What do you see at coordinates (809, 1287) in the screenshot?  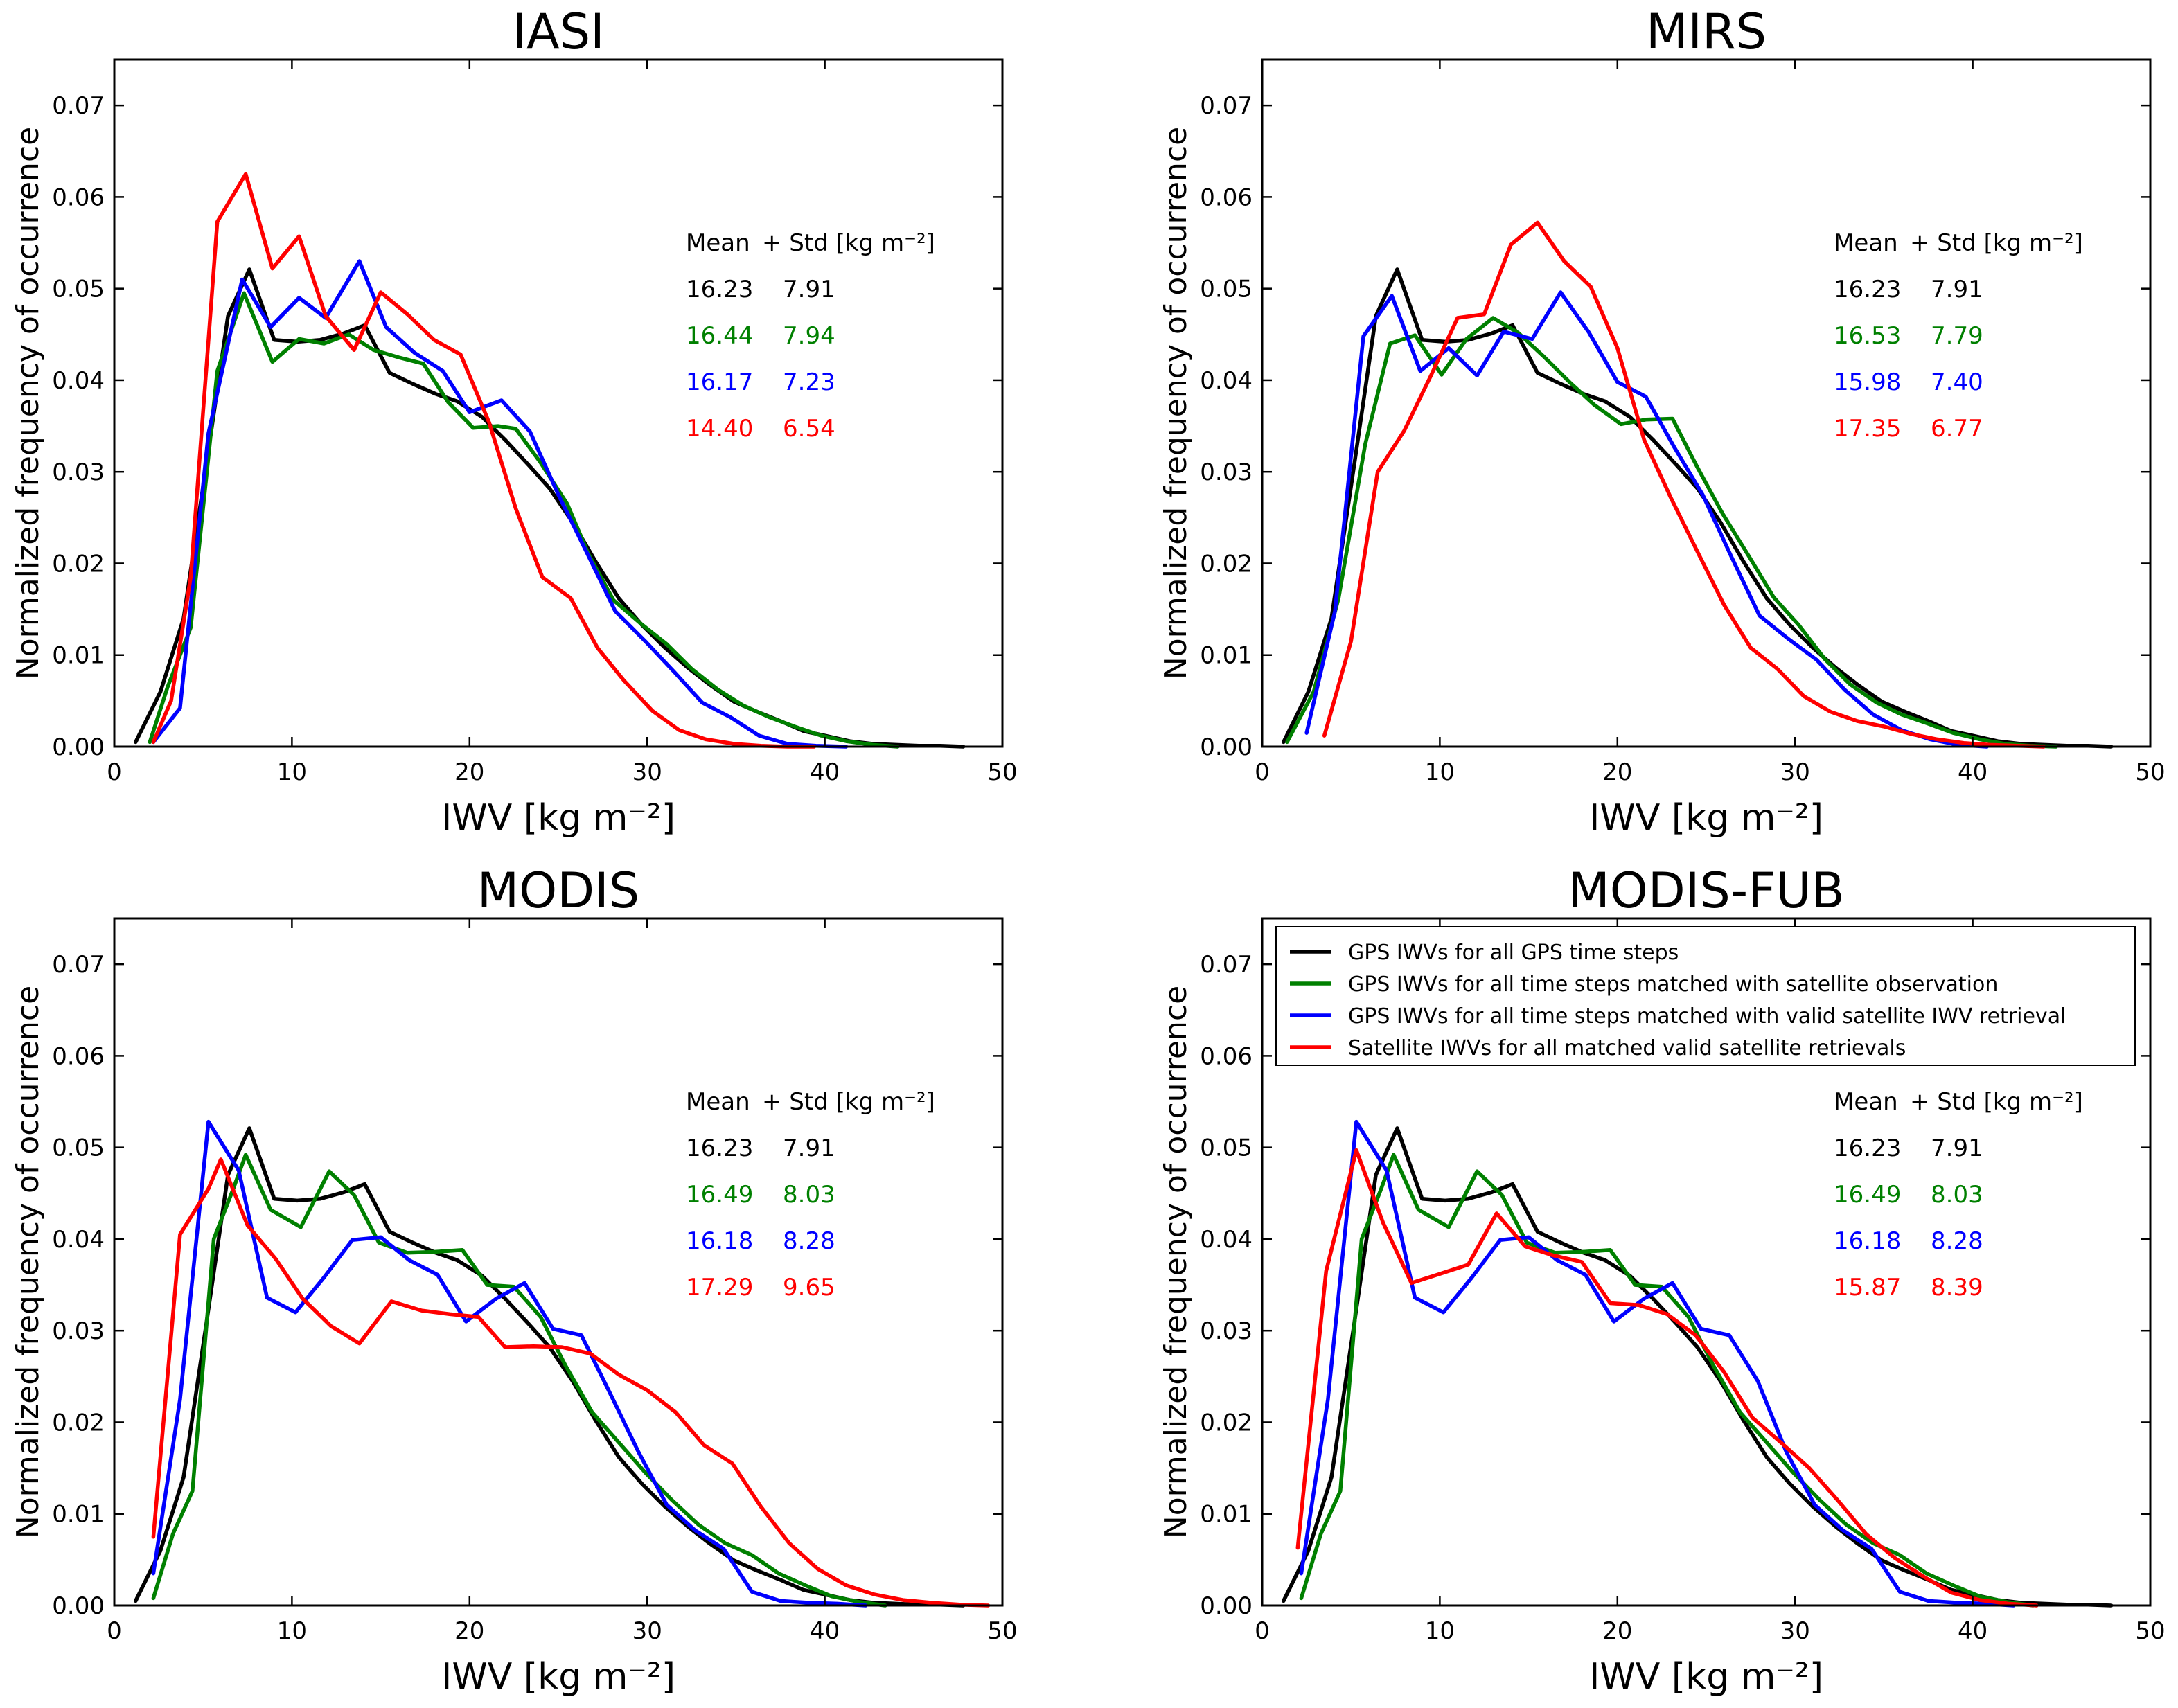 I see `stats-std-satellite: 9.65` at bounding box center [809, 1287].